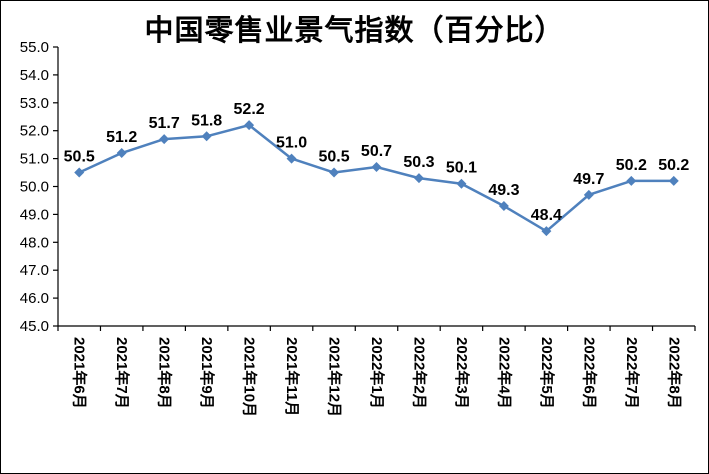 This screenshot has height=474, width=709. Describe the element at coordinates (377, 373) in the screenshot. I see `x-axis-label: 2022年1月` at that location.